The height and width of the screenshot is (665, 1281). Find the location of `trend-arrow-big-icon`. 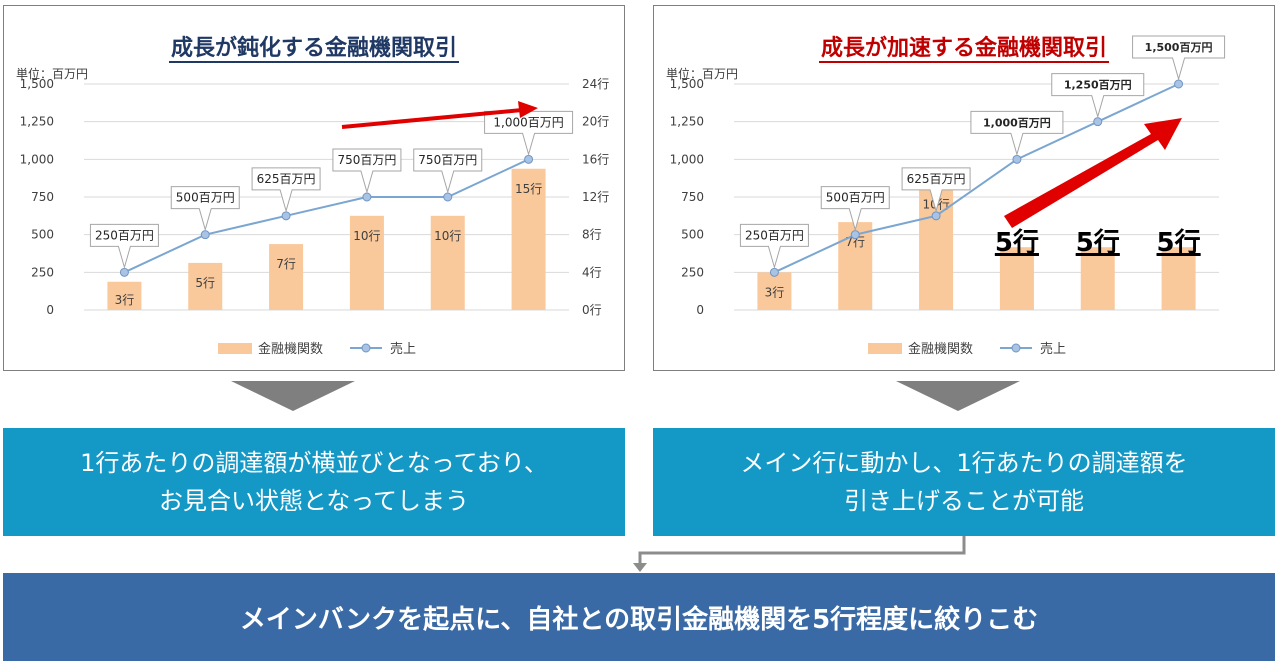

trend-arrow-big-icon is located at coordinates (1093, 173).